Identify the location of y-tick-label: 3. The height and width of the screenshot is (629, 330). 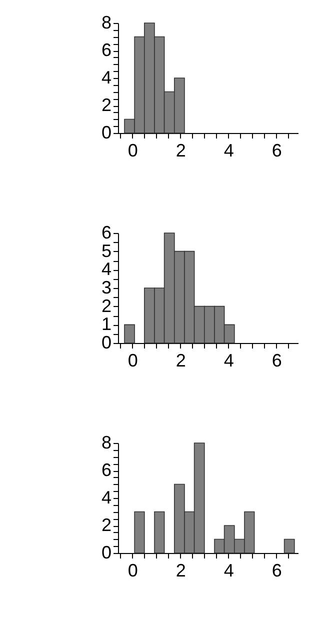
(106, 288).